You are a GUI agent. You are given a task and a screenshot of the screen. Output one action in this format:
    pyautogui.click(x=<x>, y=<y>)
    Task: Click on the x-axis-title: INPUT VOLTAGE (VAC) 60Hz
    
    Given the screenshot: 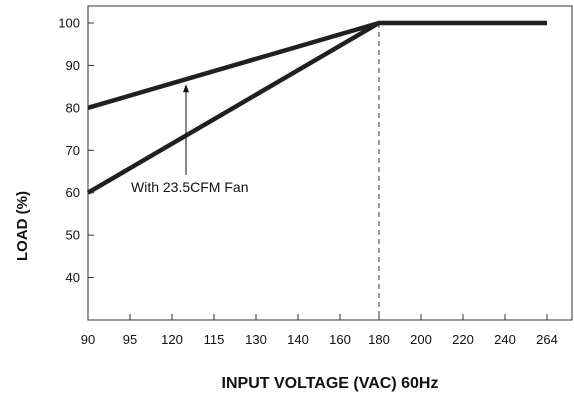 What is the action you would take?
    pyautogui.click(x=330, y=383)
    